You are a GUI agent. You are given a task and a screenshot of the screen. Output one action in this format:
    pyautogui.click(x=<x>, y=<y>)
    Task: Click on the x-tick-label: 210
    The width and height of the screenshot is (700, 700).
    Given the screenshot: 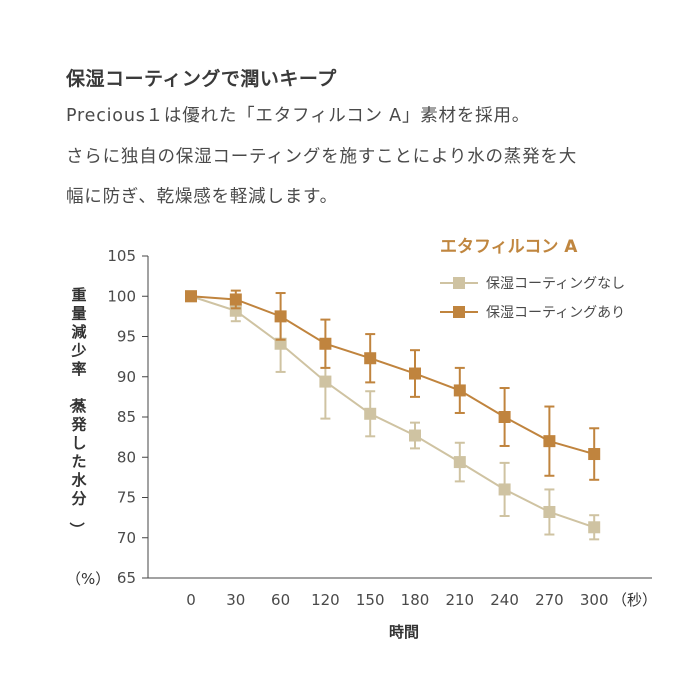 What is the action you would take?
    pyautogui.click(x=459, y=600)
    